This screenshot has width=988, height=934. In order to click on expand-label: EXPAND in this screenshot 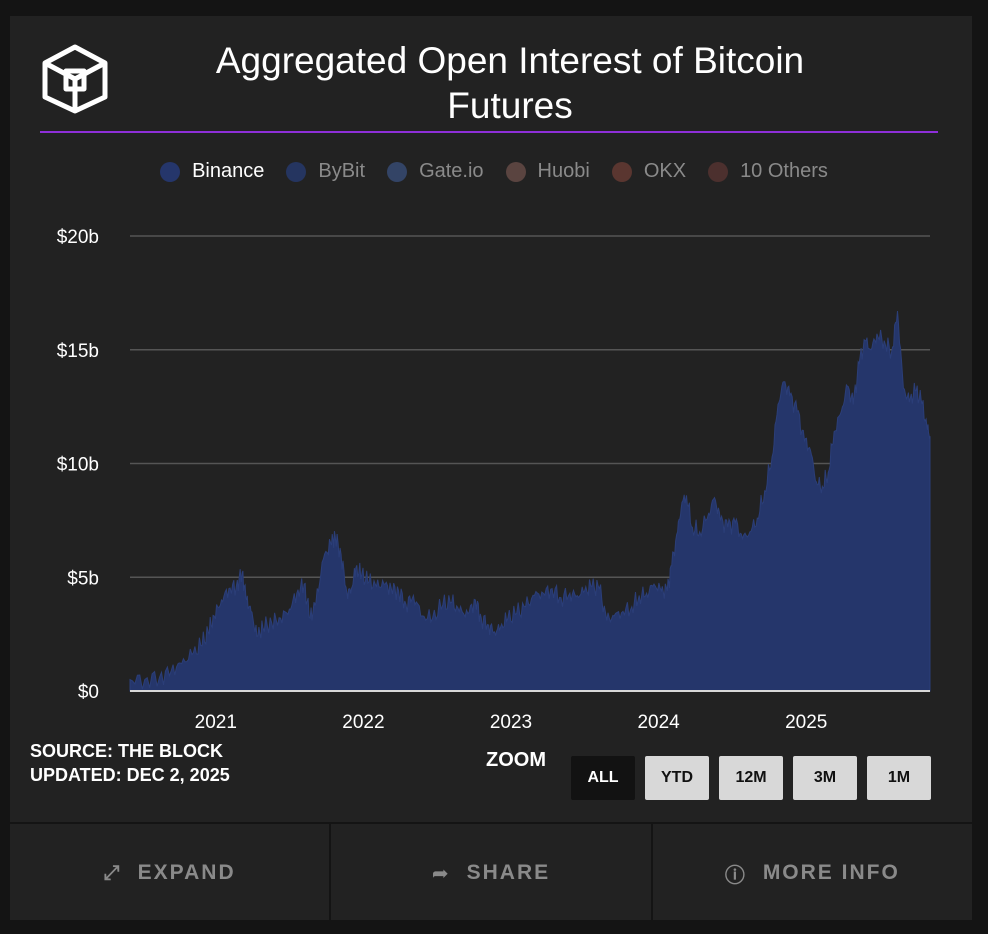, I will do `click(186, 872)`.